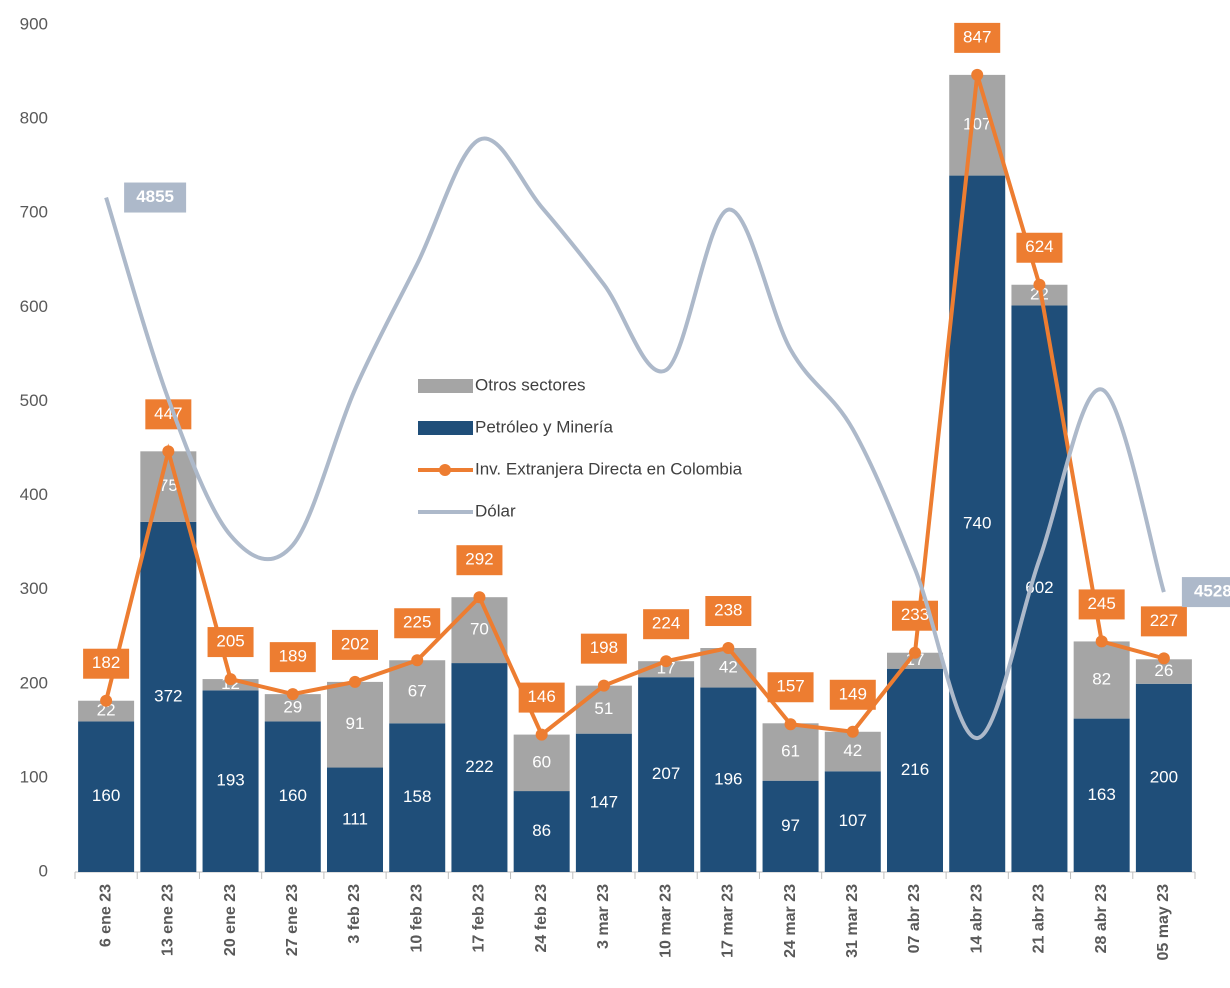 The image size is (1230, 988). What do you see at coordinates (665, 921) in the screenshot?
I see `x-tick-label: 10 mar 23` at bounding box center [665, 921].